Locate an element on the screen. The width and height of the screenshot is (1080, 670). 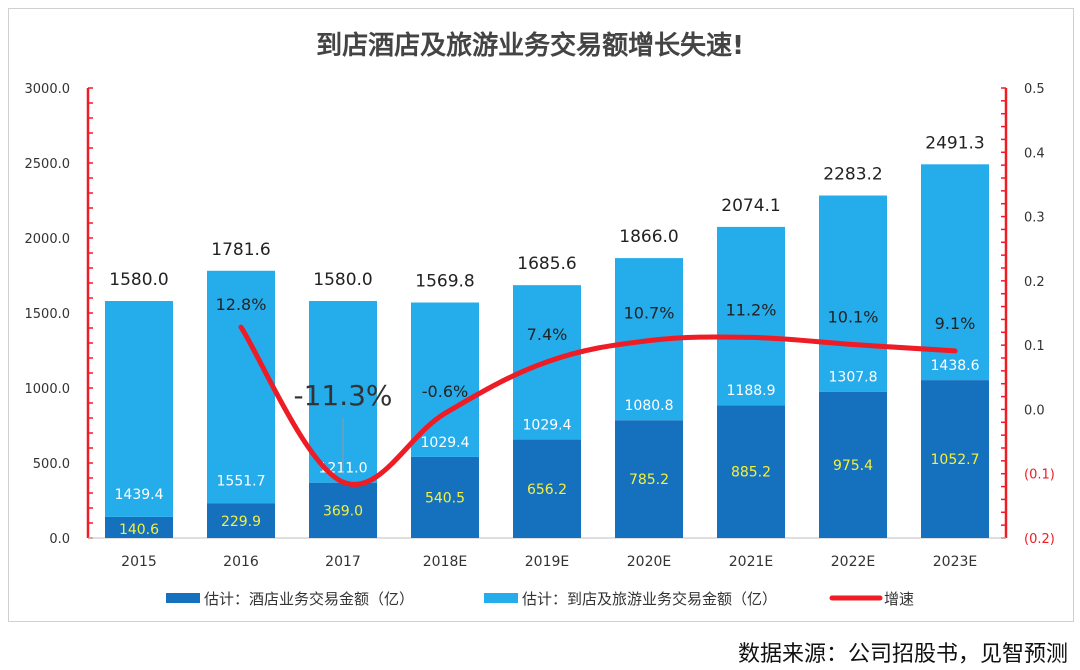
y-right-tick-label: (0.1) is located at coordinates (1039, 475).